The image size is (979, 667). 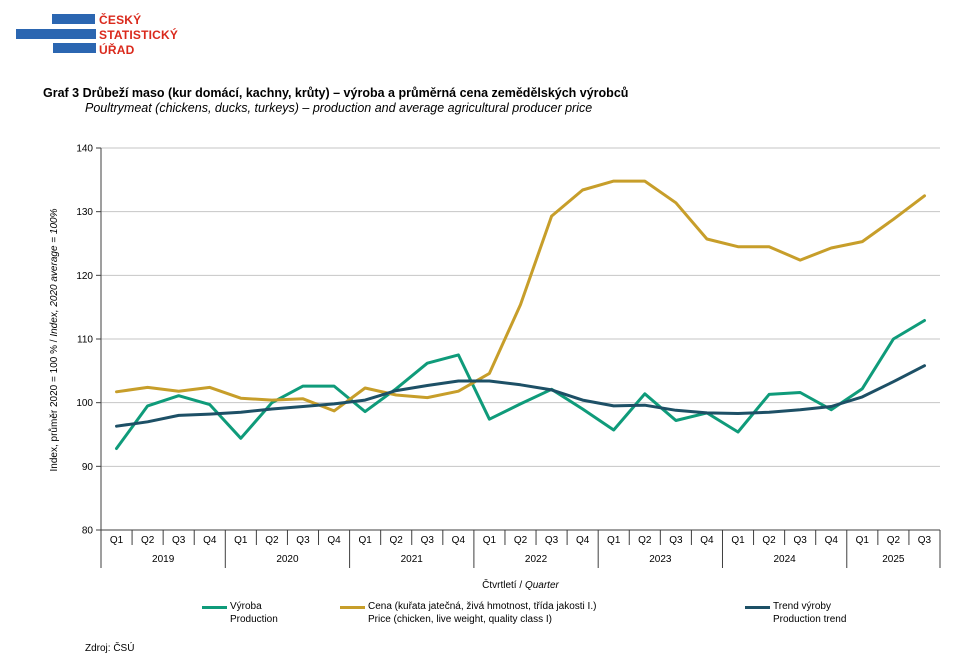 I want to click on logo-wordmark: ČESKÝ STATISTICKÝ ÚŘAD, so click(x=138, y=35).